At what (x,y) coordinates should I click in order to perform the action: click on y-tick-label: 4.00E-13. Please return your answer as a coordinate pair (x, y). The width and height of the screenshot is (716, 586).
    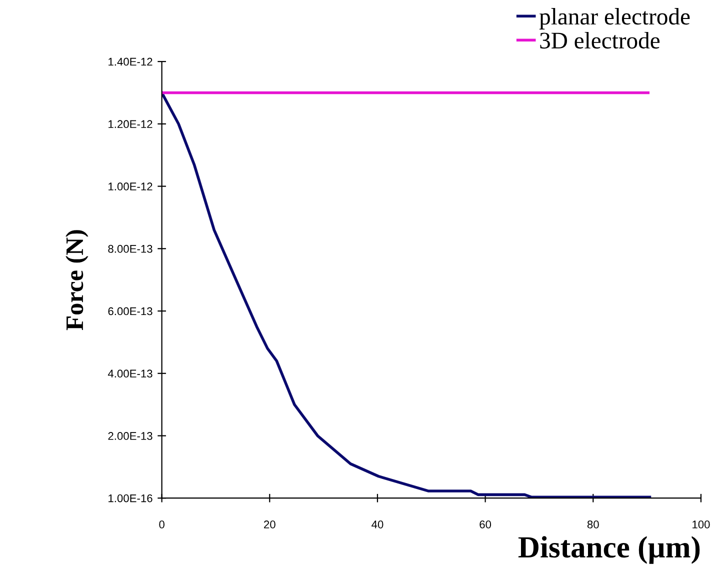
    Looking at the image, I should click on (130, 374).